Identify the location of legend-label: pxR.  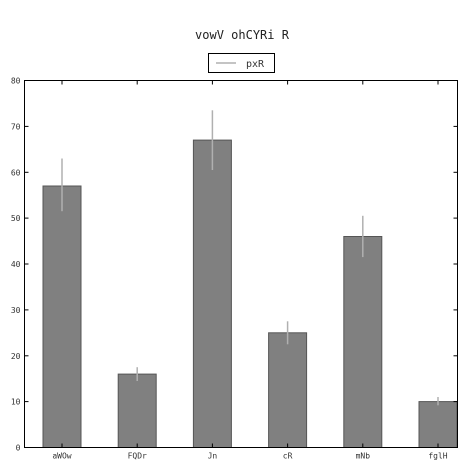
(255, 64).